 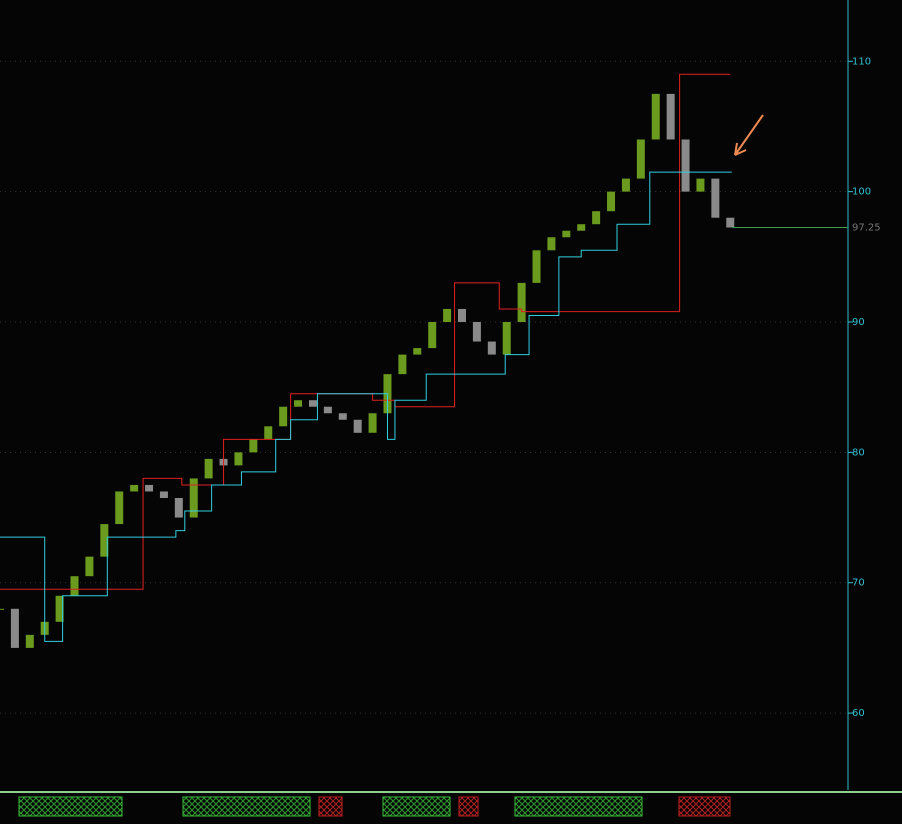 What do you see at coordinates (861, 192) in the screenshot?
I see `y-tick-label: 100` at bounding box center [861, 192].